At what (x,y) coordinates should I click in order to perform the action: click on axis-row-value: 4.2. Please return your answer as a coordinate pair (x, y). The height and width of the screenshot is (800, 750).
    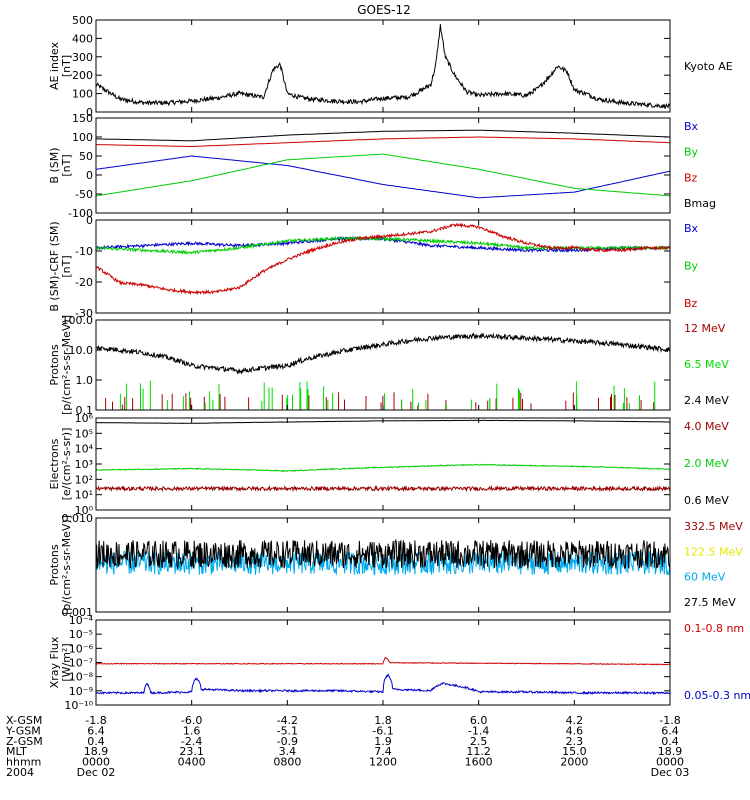
    Looking at the image, I should click on (575, 720).